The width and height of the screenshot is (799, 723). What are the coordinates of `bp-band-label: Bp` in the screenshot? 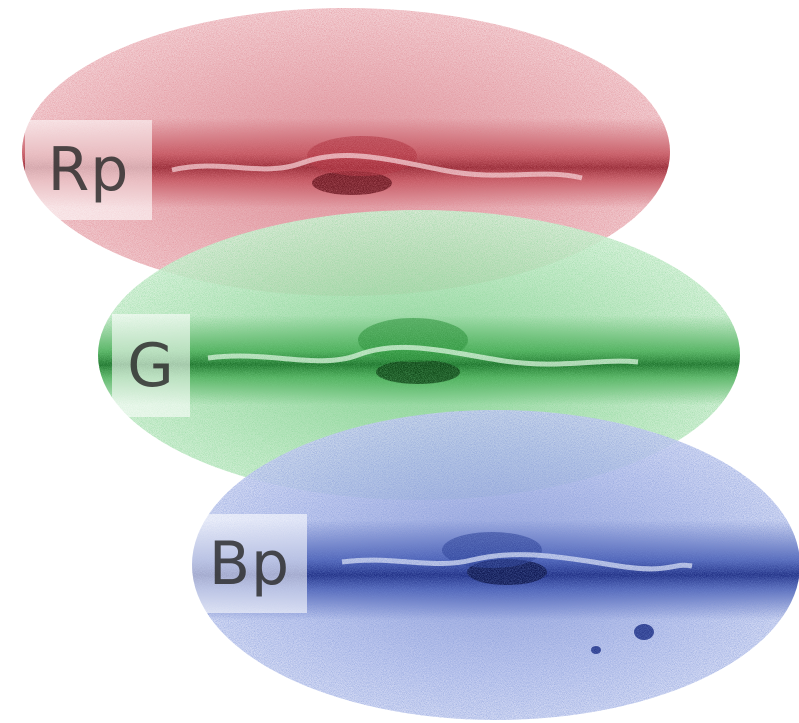 It's located at (249, 563).